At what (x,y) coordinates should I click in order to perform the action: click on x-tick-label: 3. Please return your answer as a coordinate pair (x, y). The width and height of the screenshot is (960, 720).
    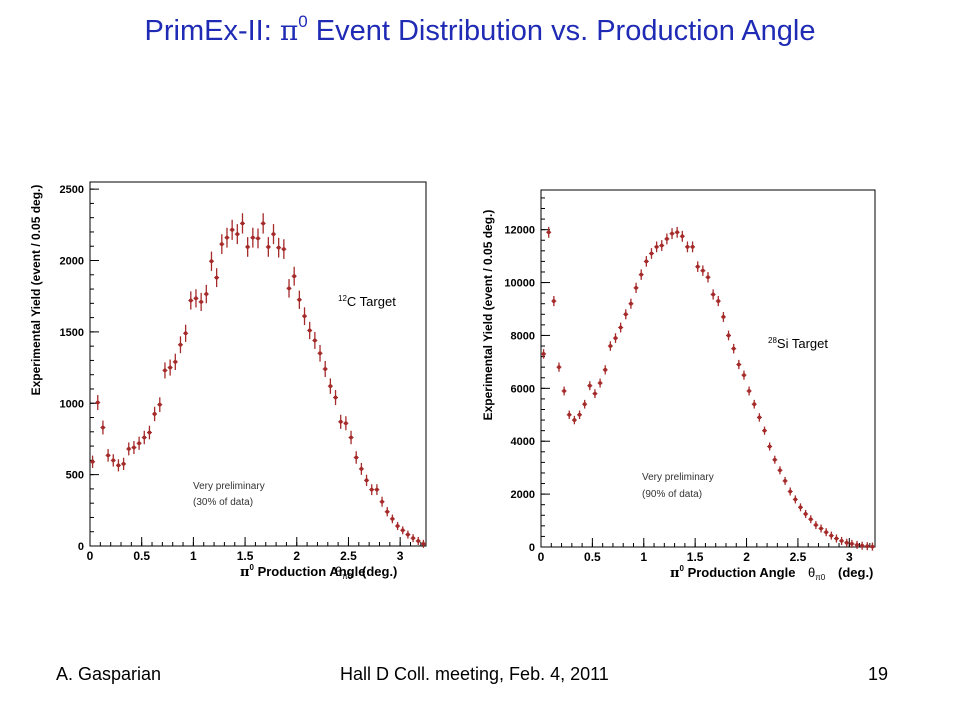
    Looking at the image, I should click on (849, 557).